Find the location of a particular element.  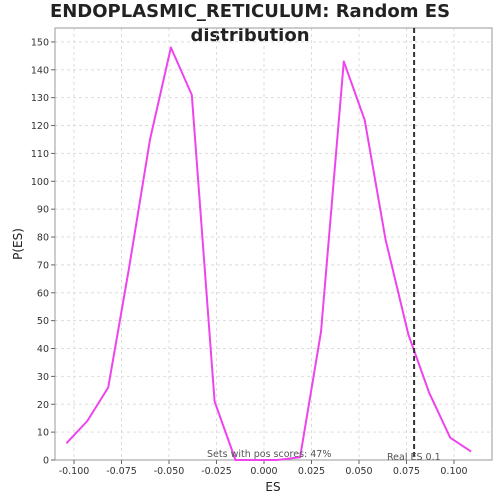

x-axis-label: ES is located at coordinates (272, 487).